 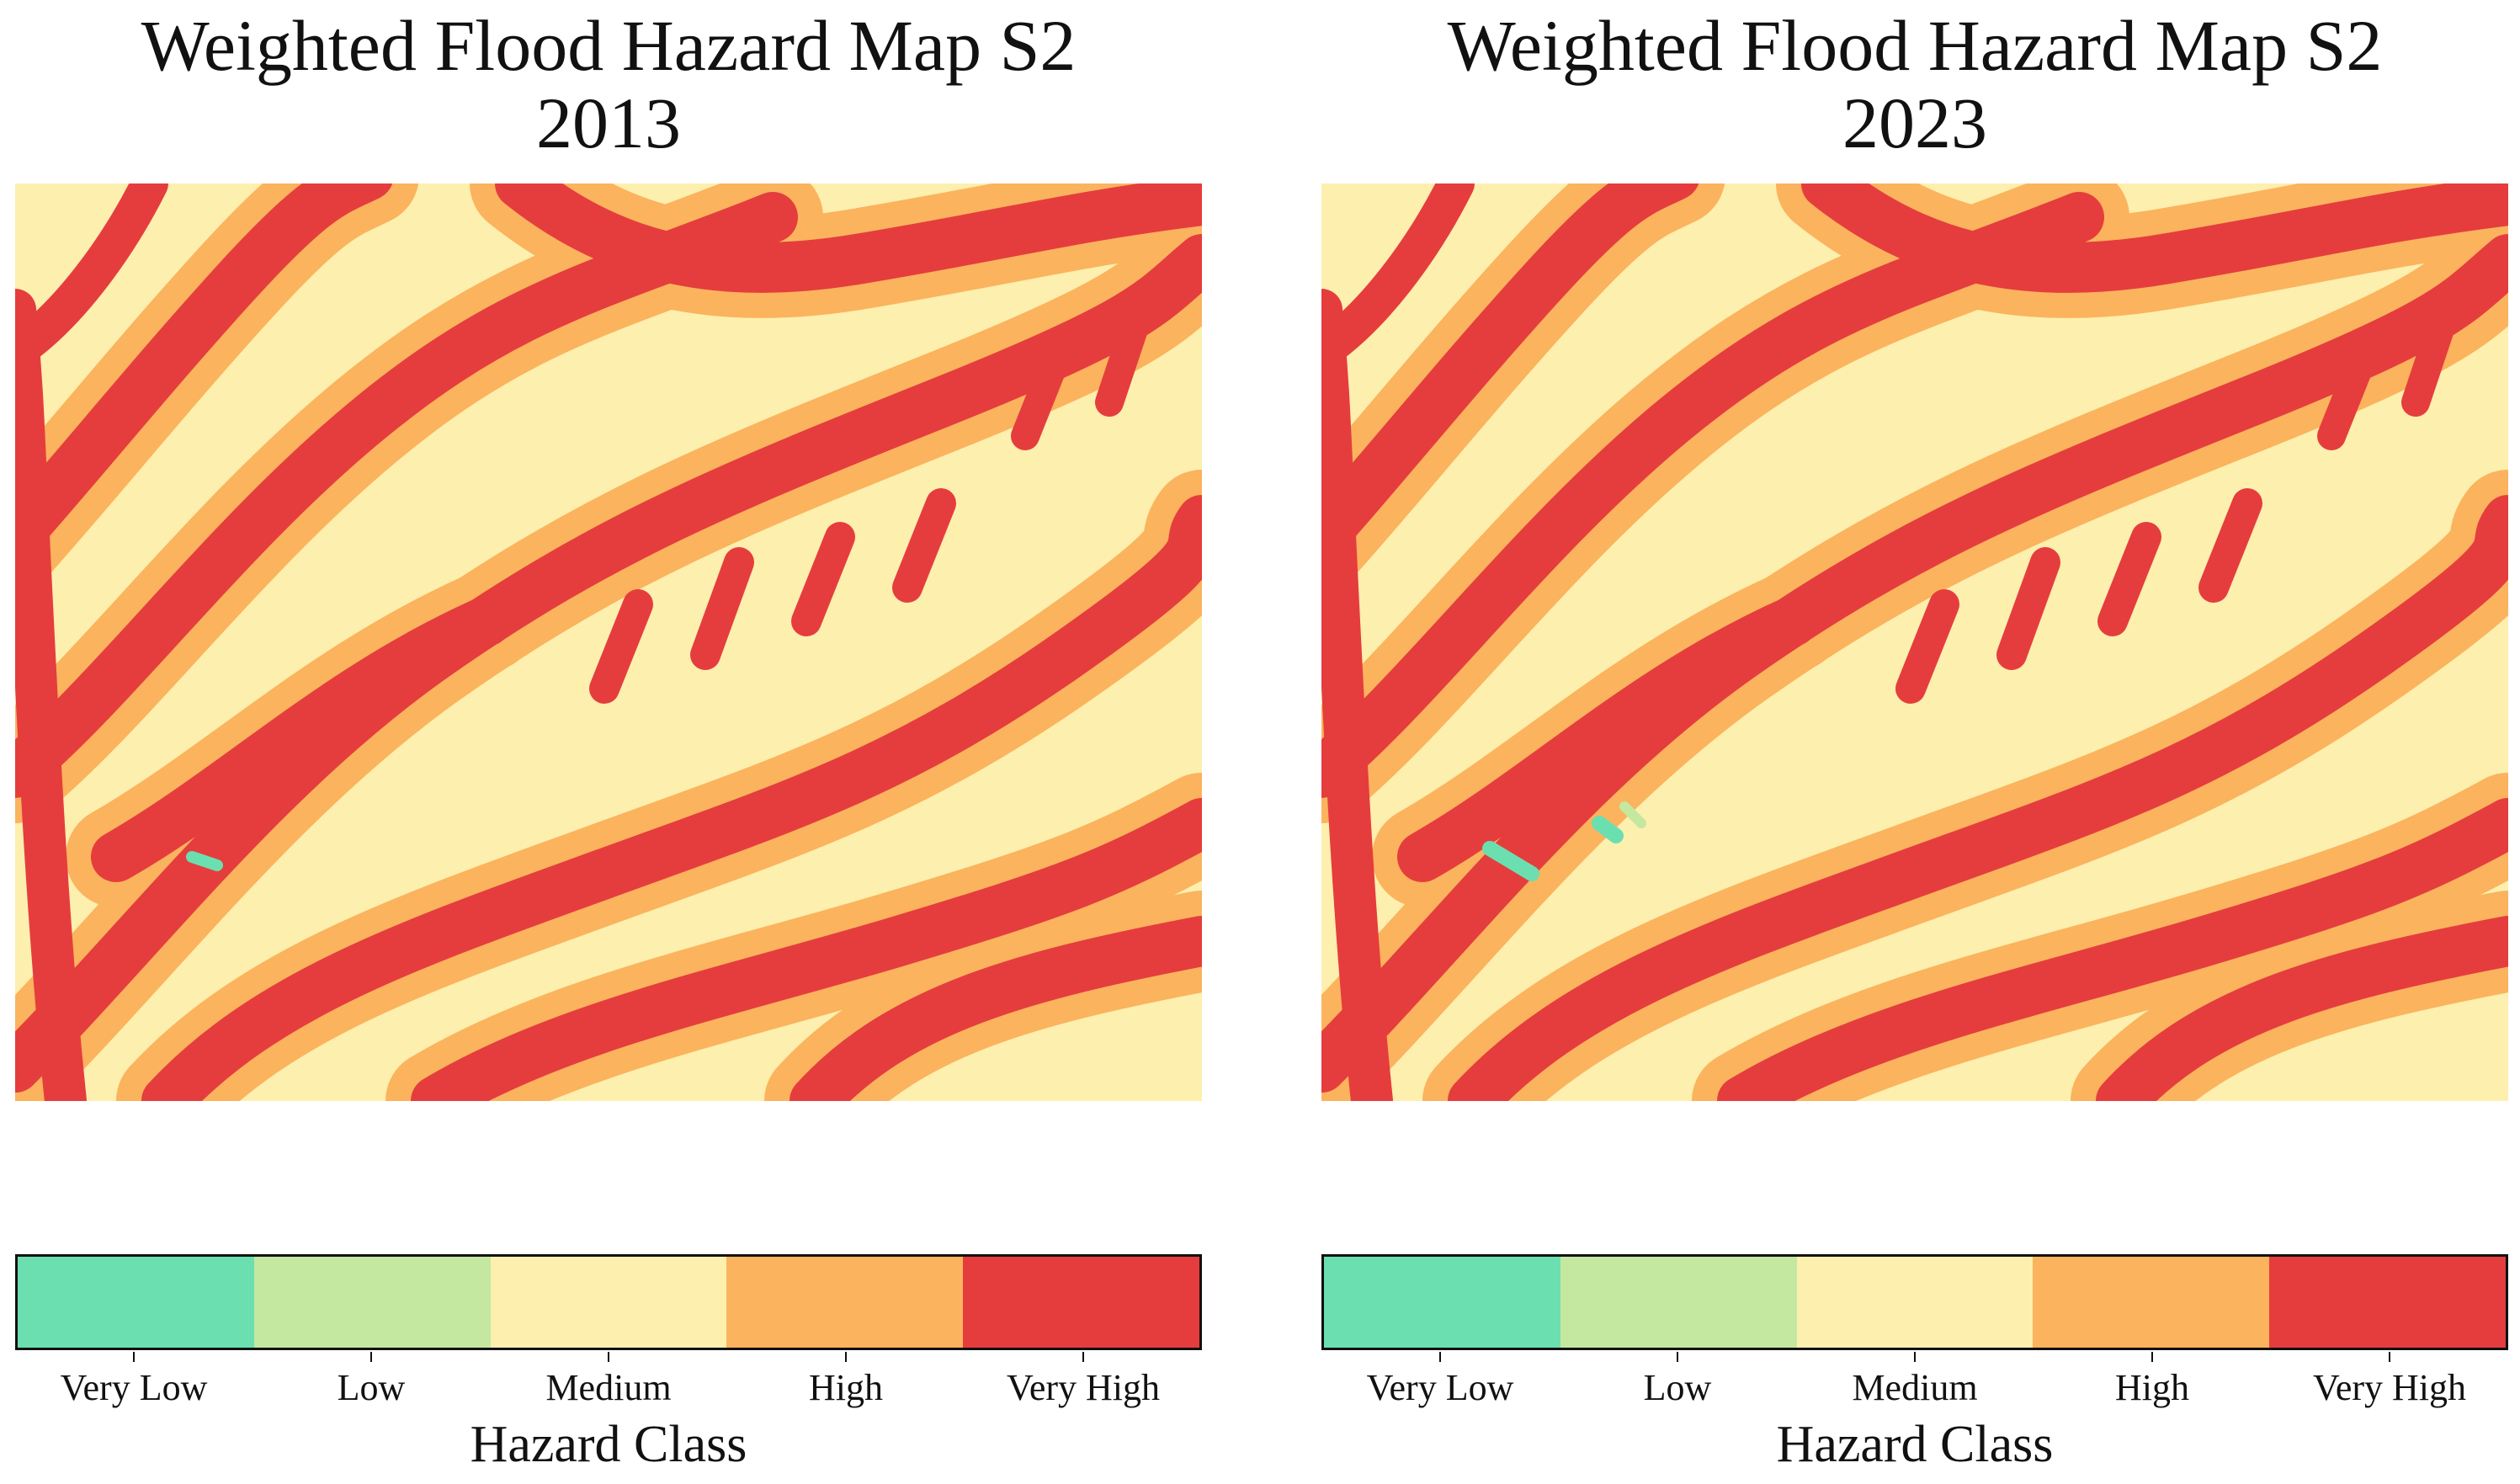 What do you see at coordinates (608, 122) in the screenshot?
I see `map-title-year: 2013` at bounding box center [608, 122].